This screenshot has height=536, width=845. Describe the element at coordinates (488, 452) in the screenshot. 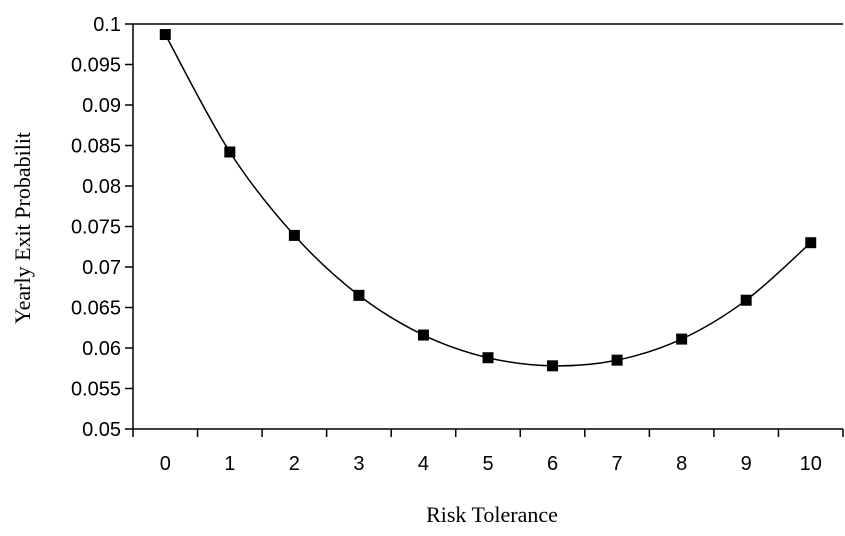

I see `x-axis-ticks: 0 1 2 3 4 5 6 7 8 9 10` at that location.